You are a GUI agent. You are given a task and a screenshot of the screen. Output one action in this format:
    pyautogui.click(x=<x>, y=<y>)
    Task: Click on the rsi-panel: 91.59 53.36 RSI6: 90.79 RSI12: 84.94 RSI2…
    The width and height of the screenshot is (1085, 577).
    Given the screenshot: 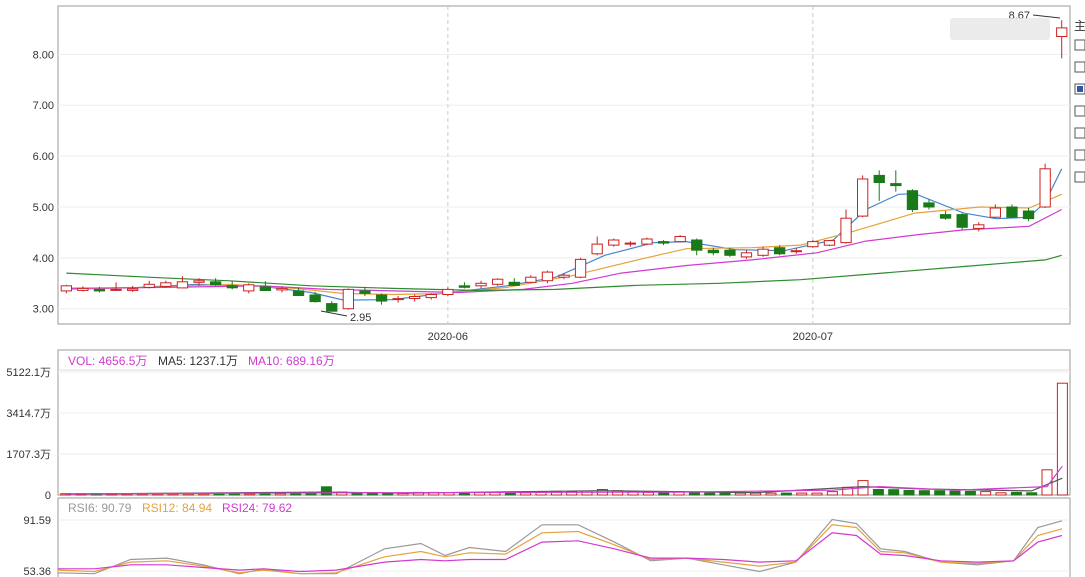 What is the action you would take?
    pyautogui.click(x=547, y=537)
    